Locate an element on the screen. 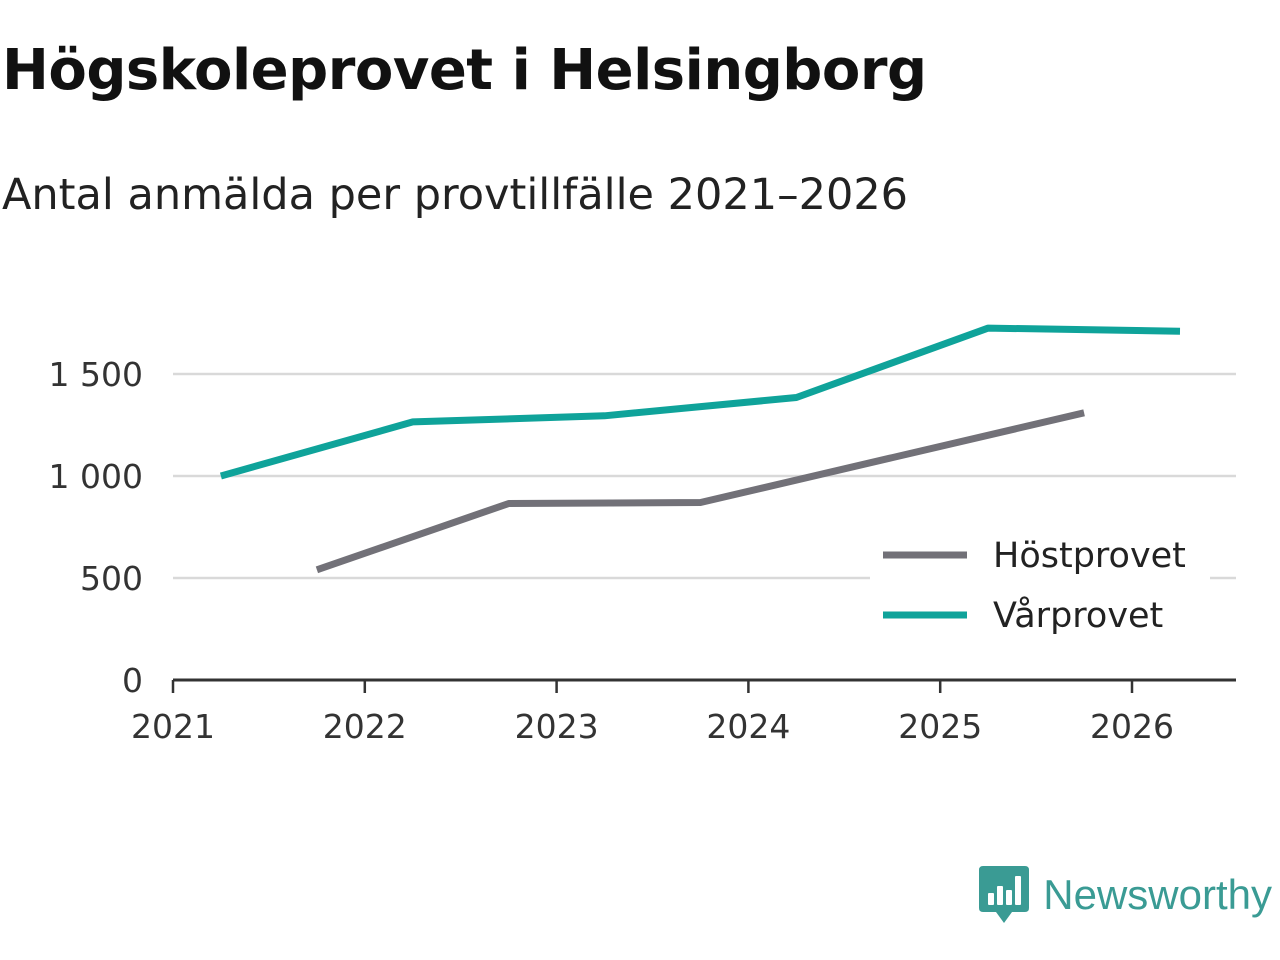  y-tick-label: 500 is located at coordinates (111, 578).